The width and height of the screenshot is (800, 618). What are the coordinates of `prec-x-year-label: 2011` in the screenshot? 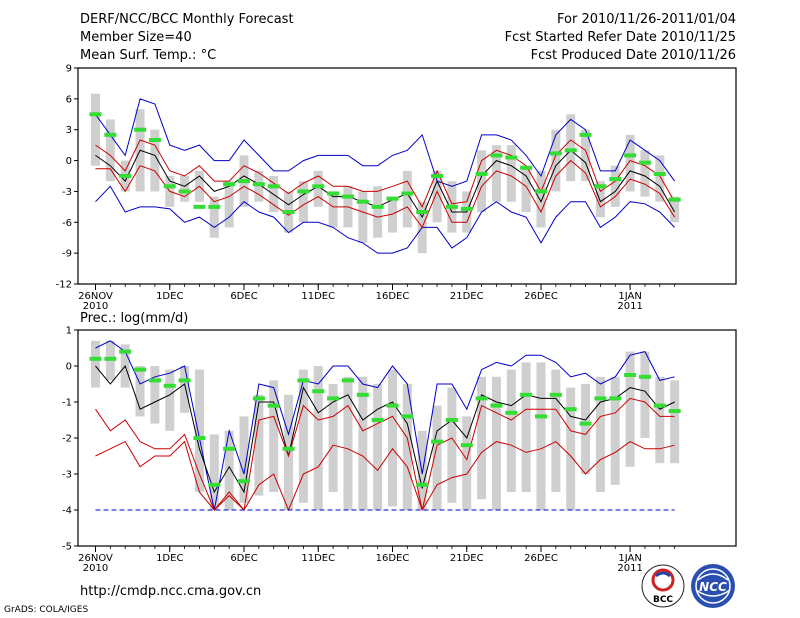 It's located at (629, 568).